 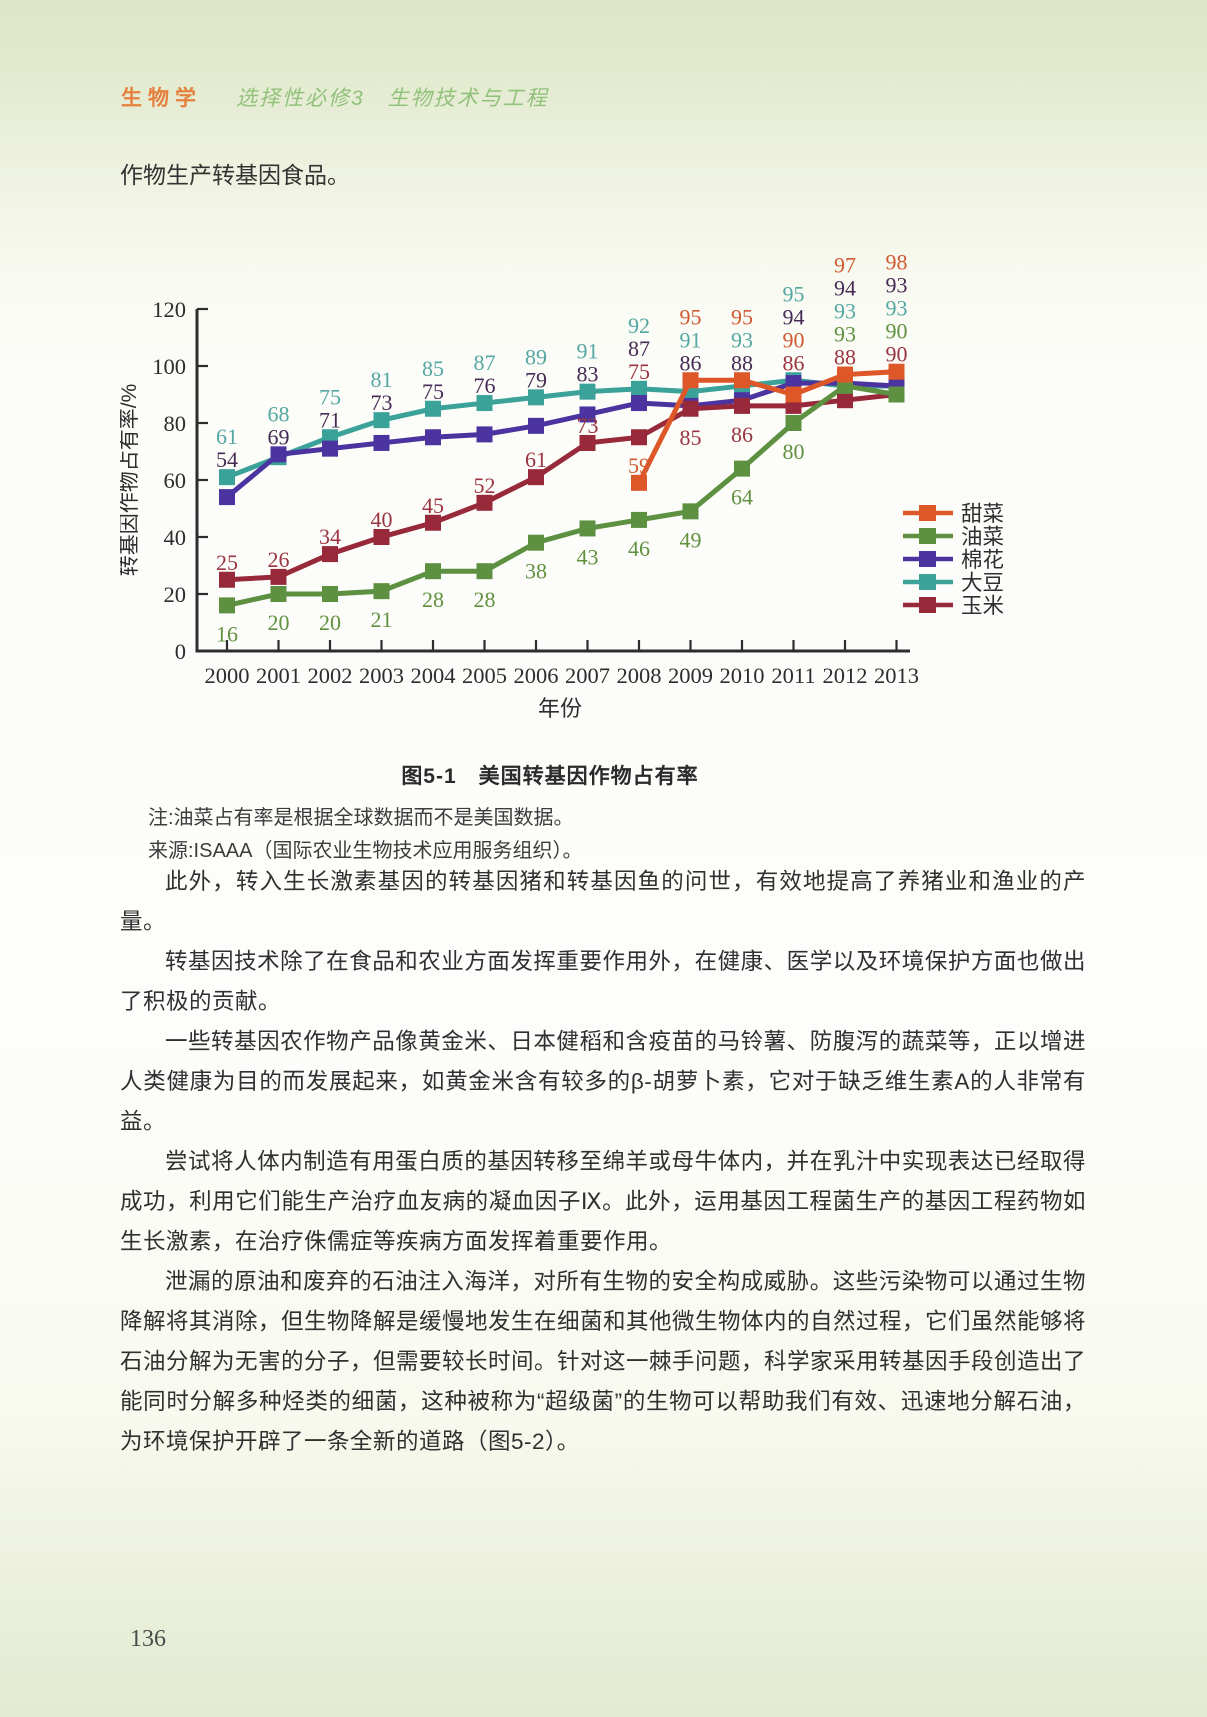 What do you see at coordinates (536, 675) in the screenshot?
I see `svg-text: 2006` at bounding box center [536, 675].